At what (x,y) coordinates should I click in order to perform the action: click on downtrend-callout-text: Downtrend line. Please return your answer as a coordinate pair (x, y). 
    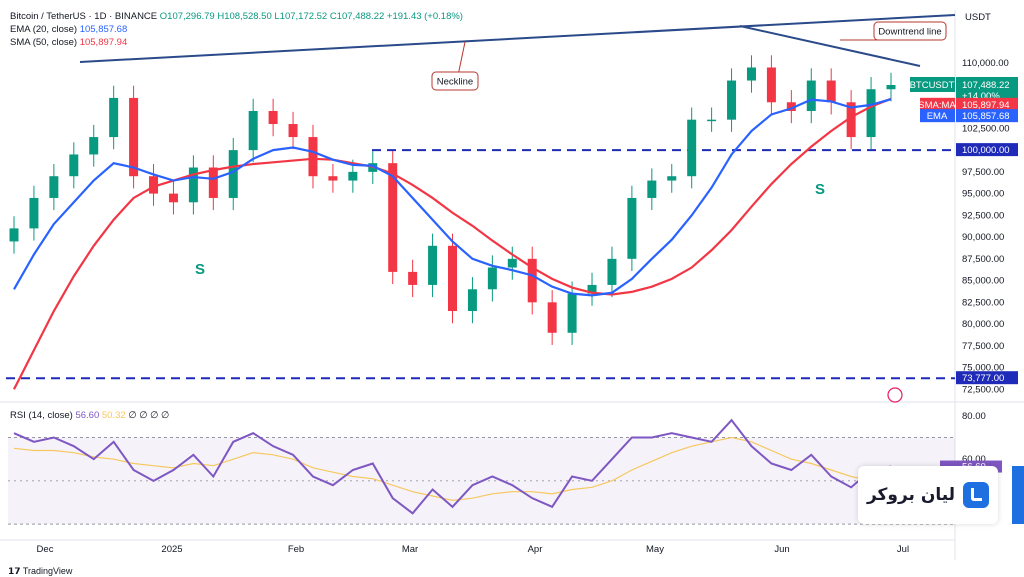
    Looking at the image, I should click on (909, 32).